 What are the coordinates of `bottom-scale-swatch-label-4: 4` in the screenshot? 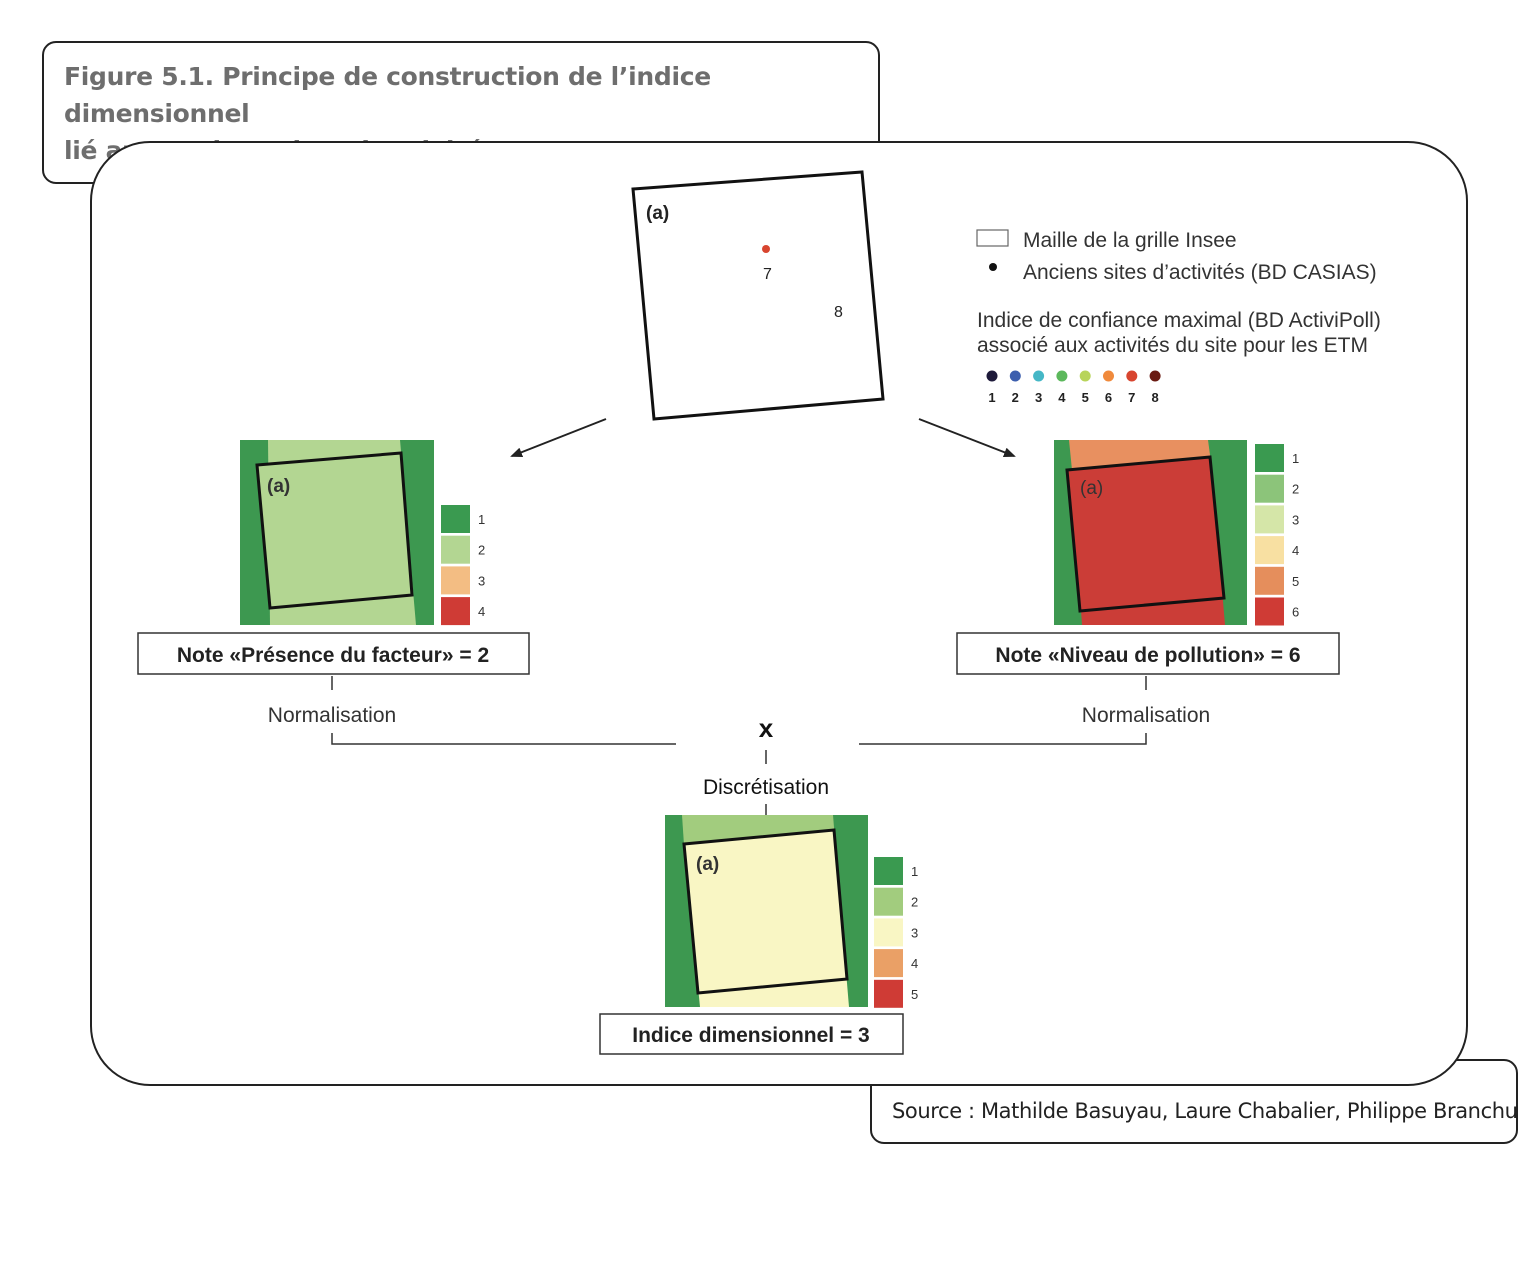 It's located at (914, 963).